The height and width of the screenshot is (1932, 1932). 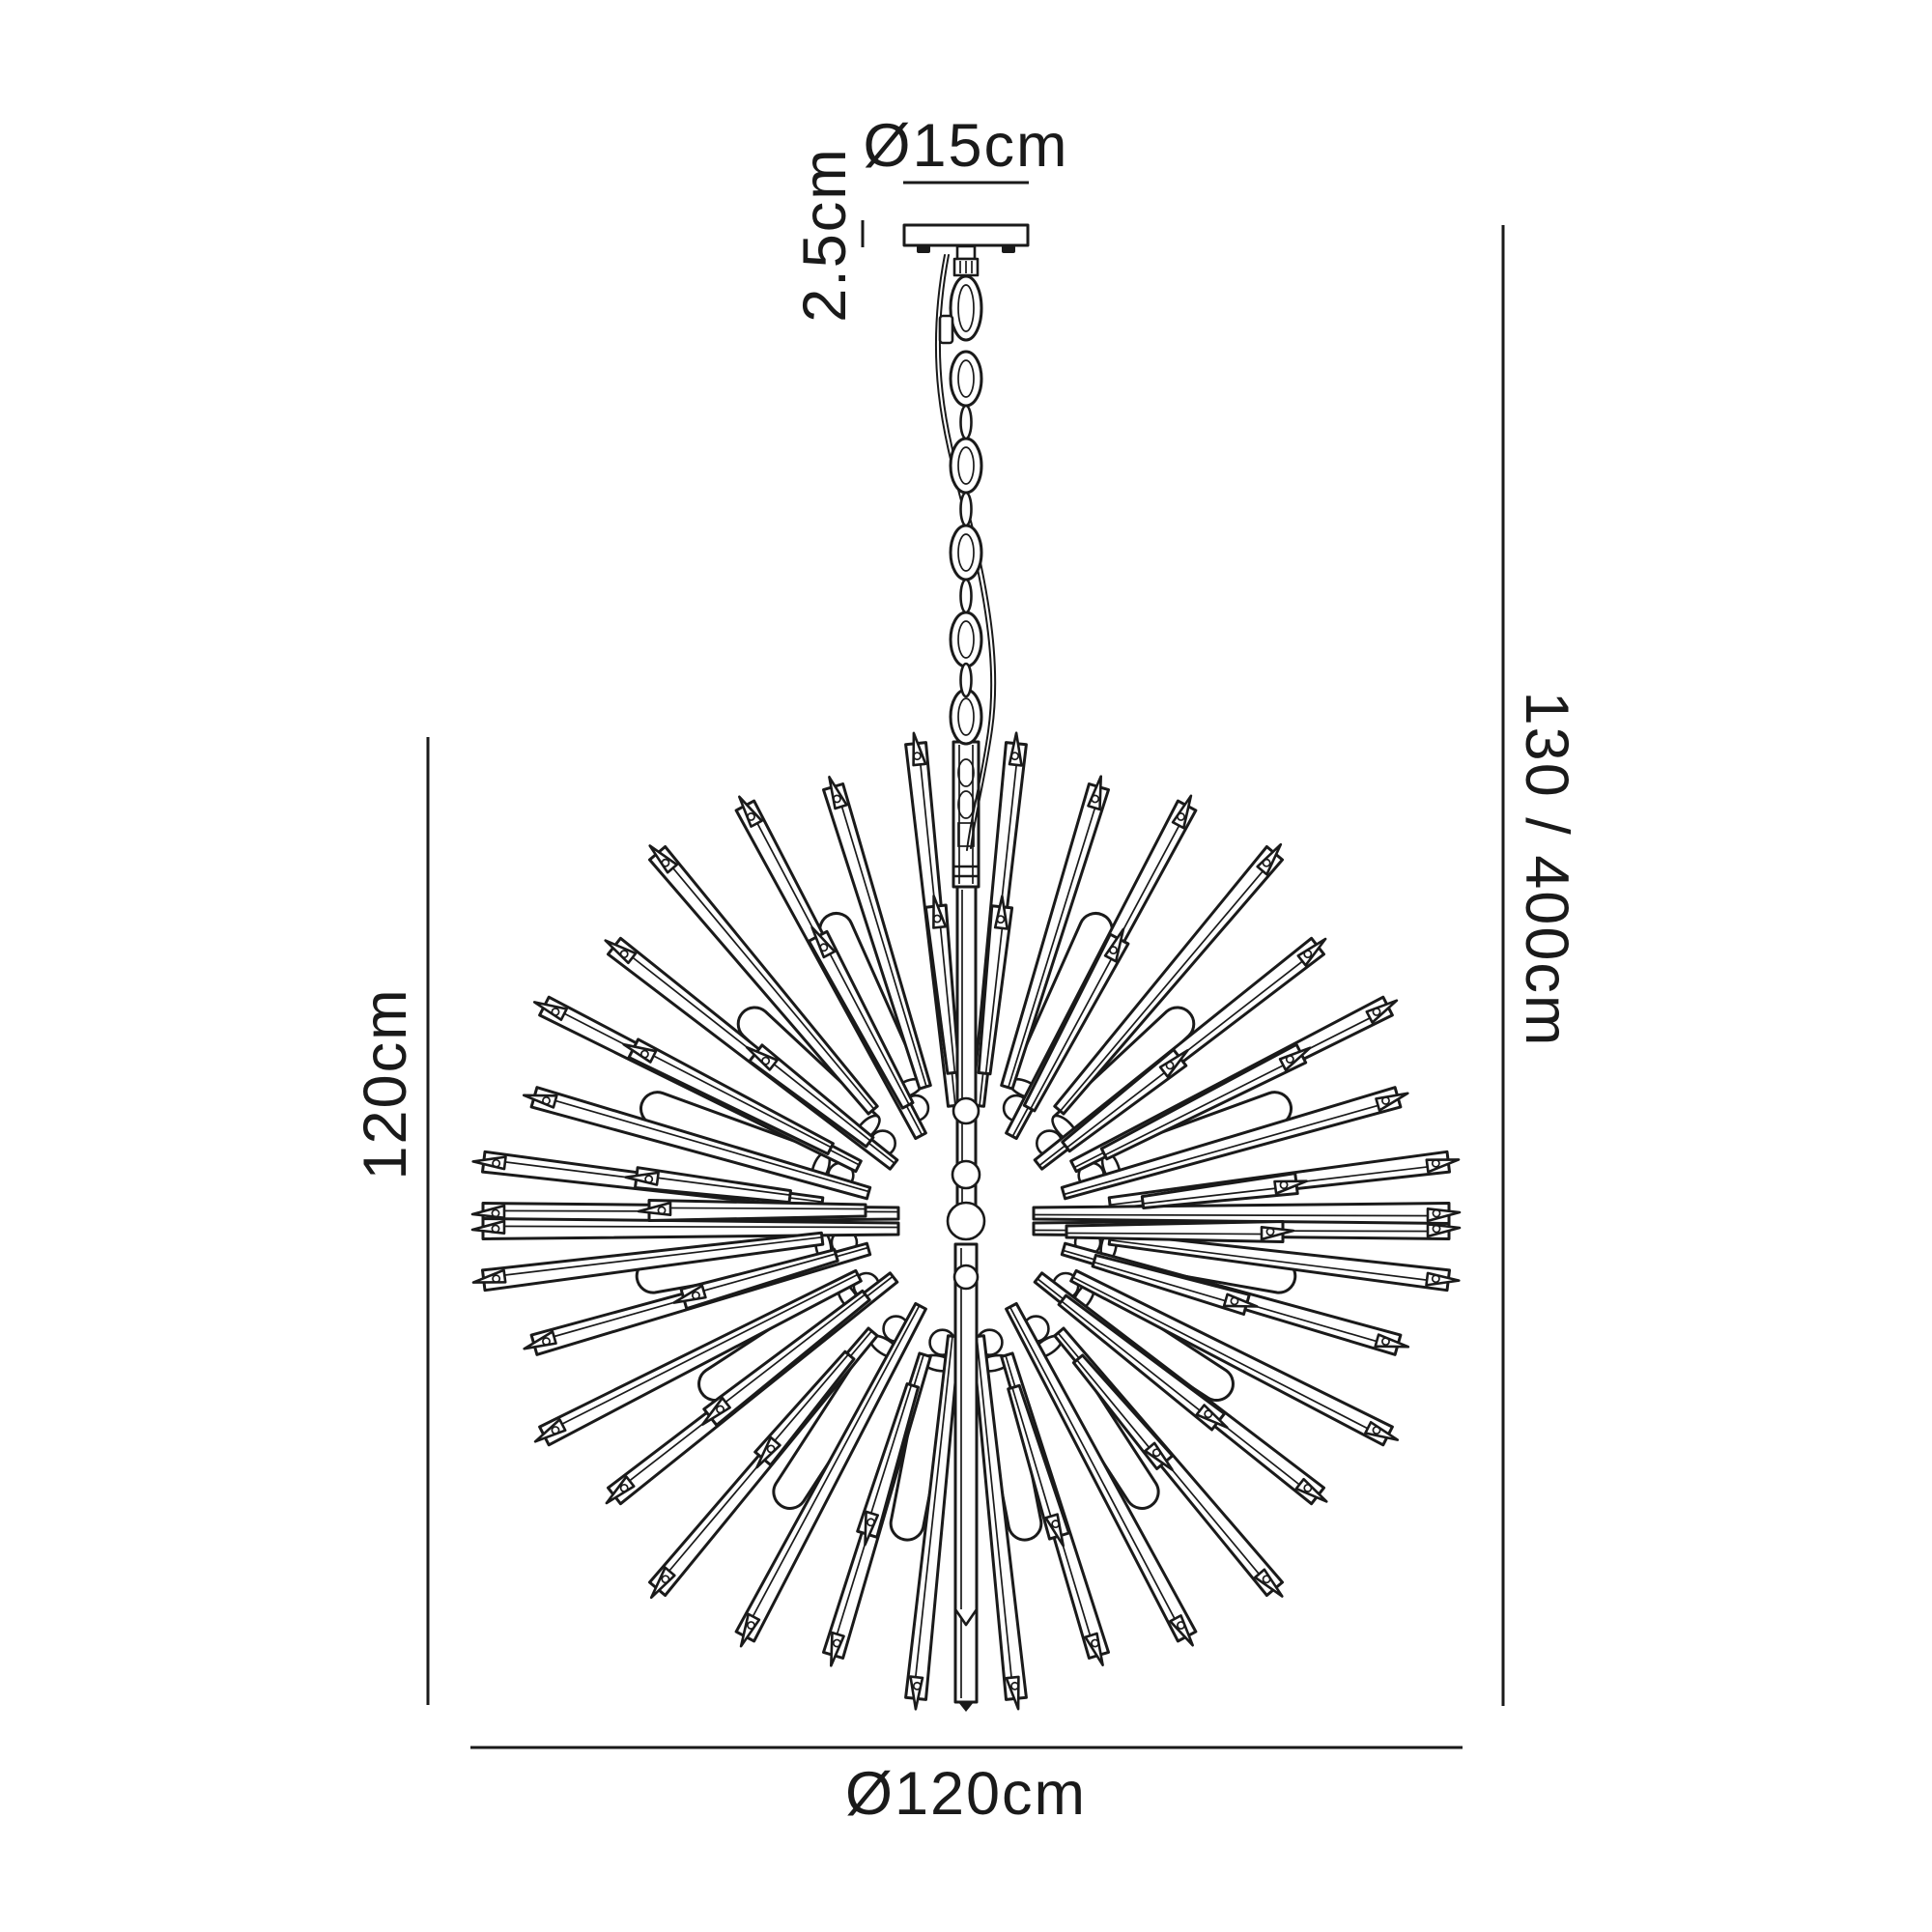 What do you see at coordinates (1008, 249) in the screenshot?
I see `canopy-screw-right` at bounding box center [1008, 249].